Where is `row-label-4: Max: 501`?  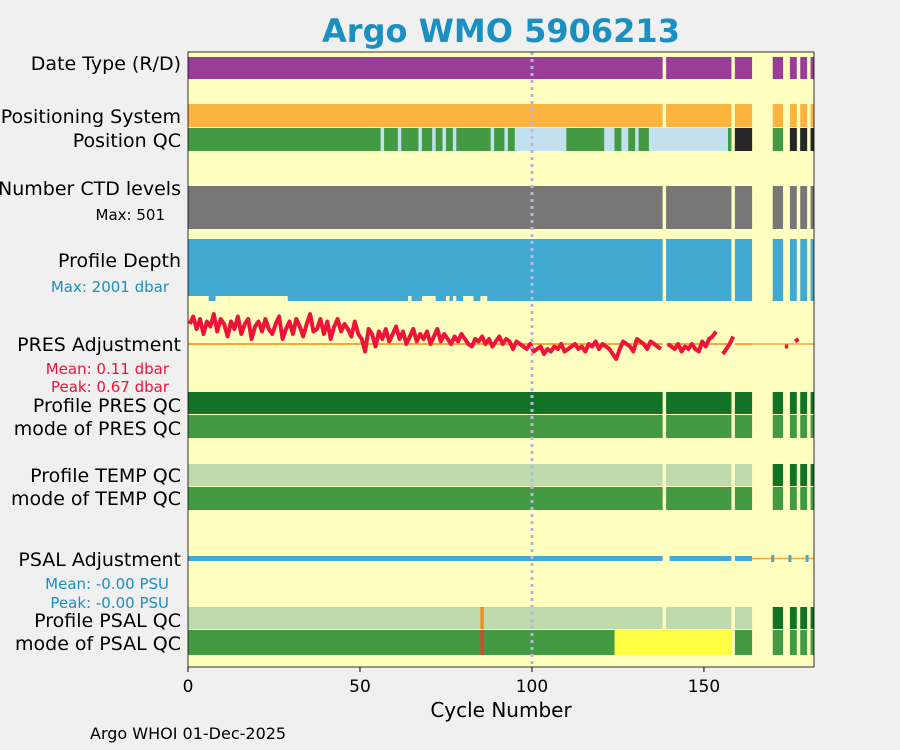 row-label-4: Max: 501 is located at coordinates (130, 215).